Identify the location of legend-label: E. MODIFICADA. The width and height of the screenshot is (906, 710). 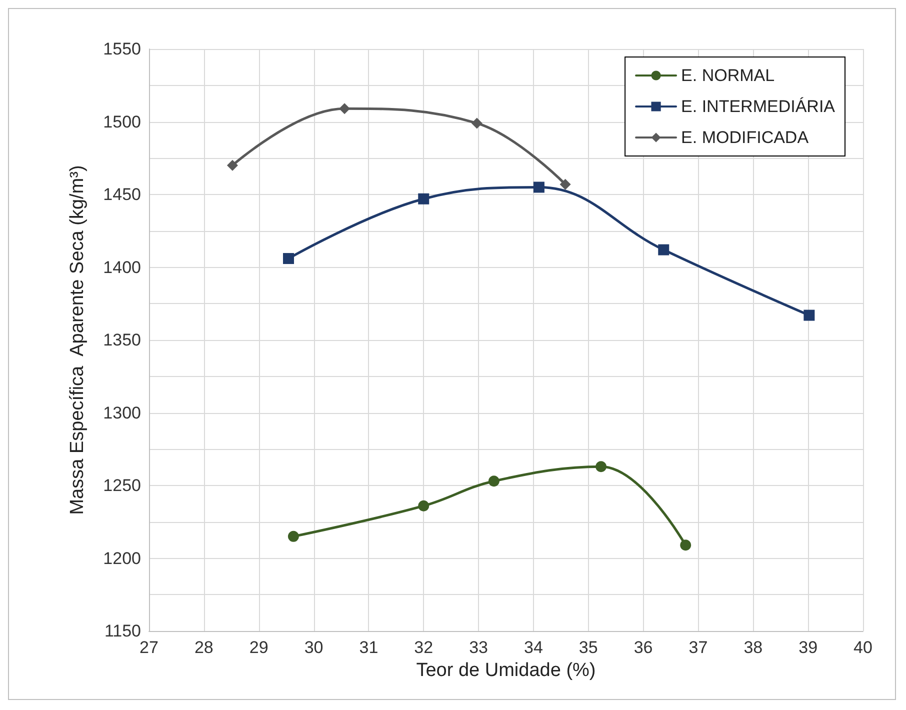
(745, 137).